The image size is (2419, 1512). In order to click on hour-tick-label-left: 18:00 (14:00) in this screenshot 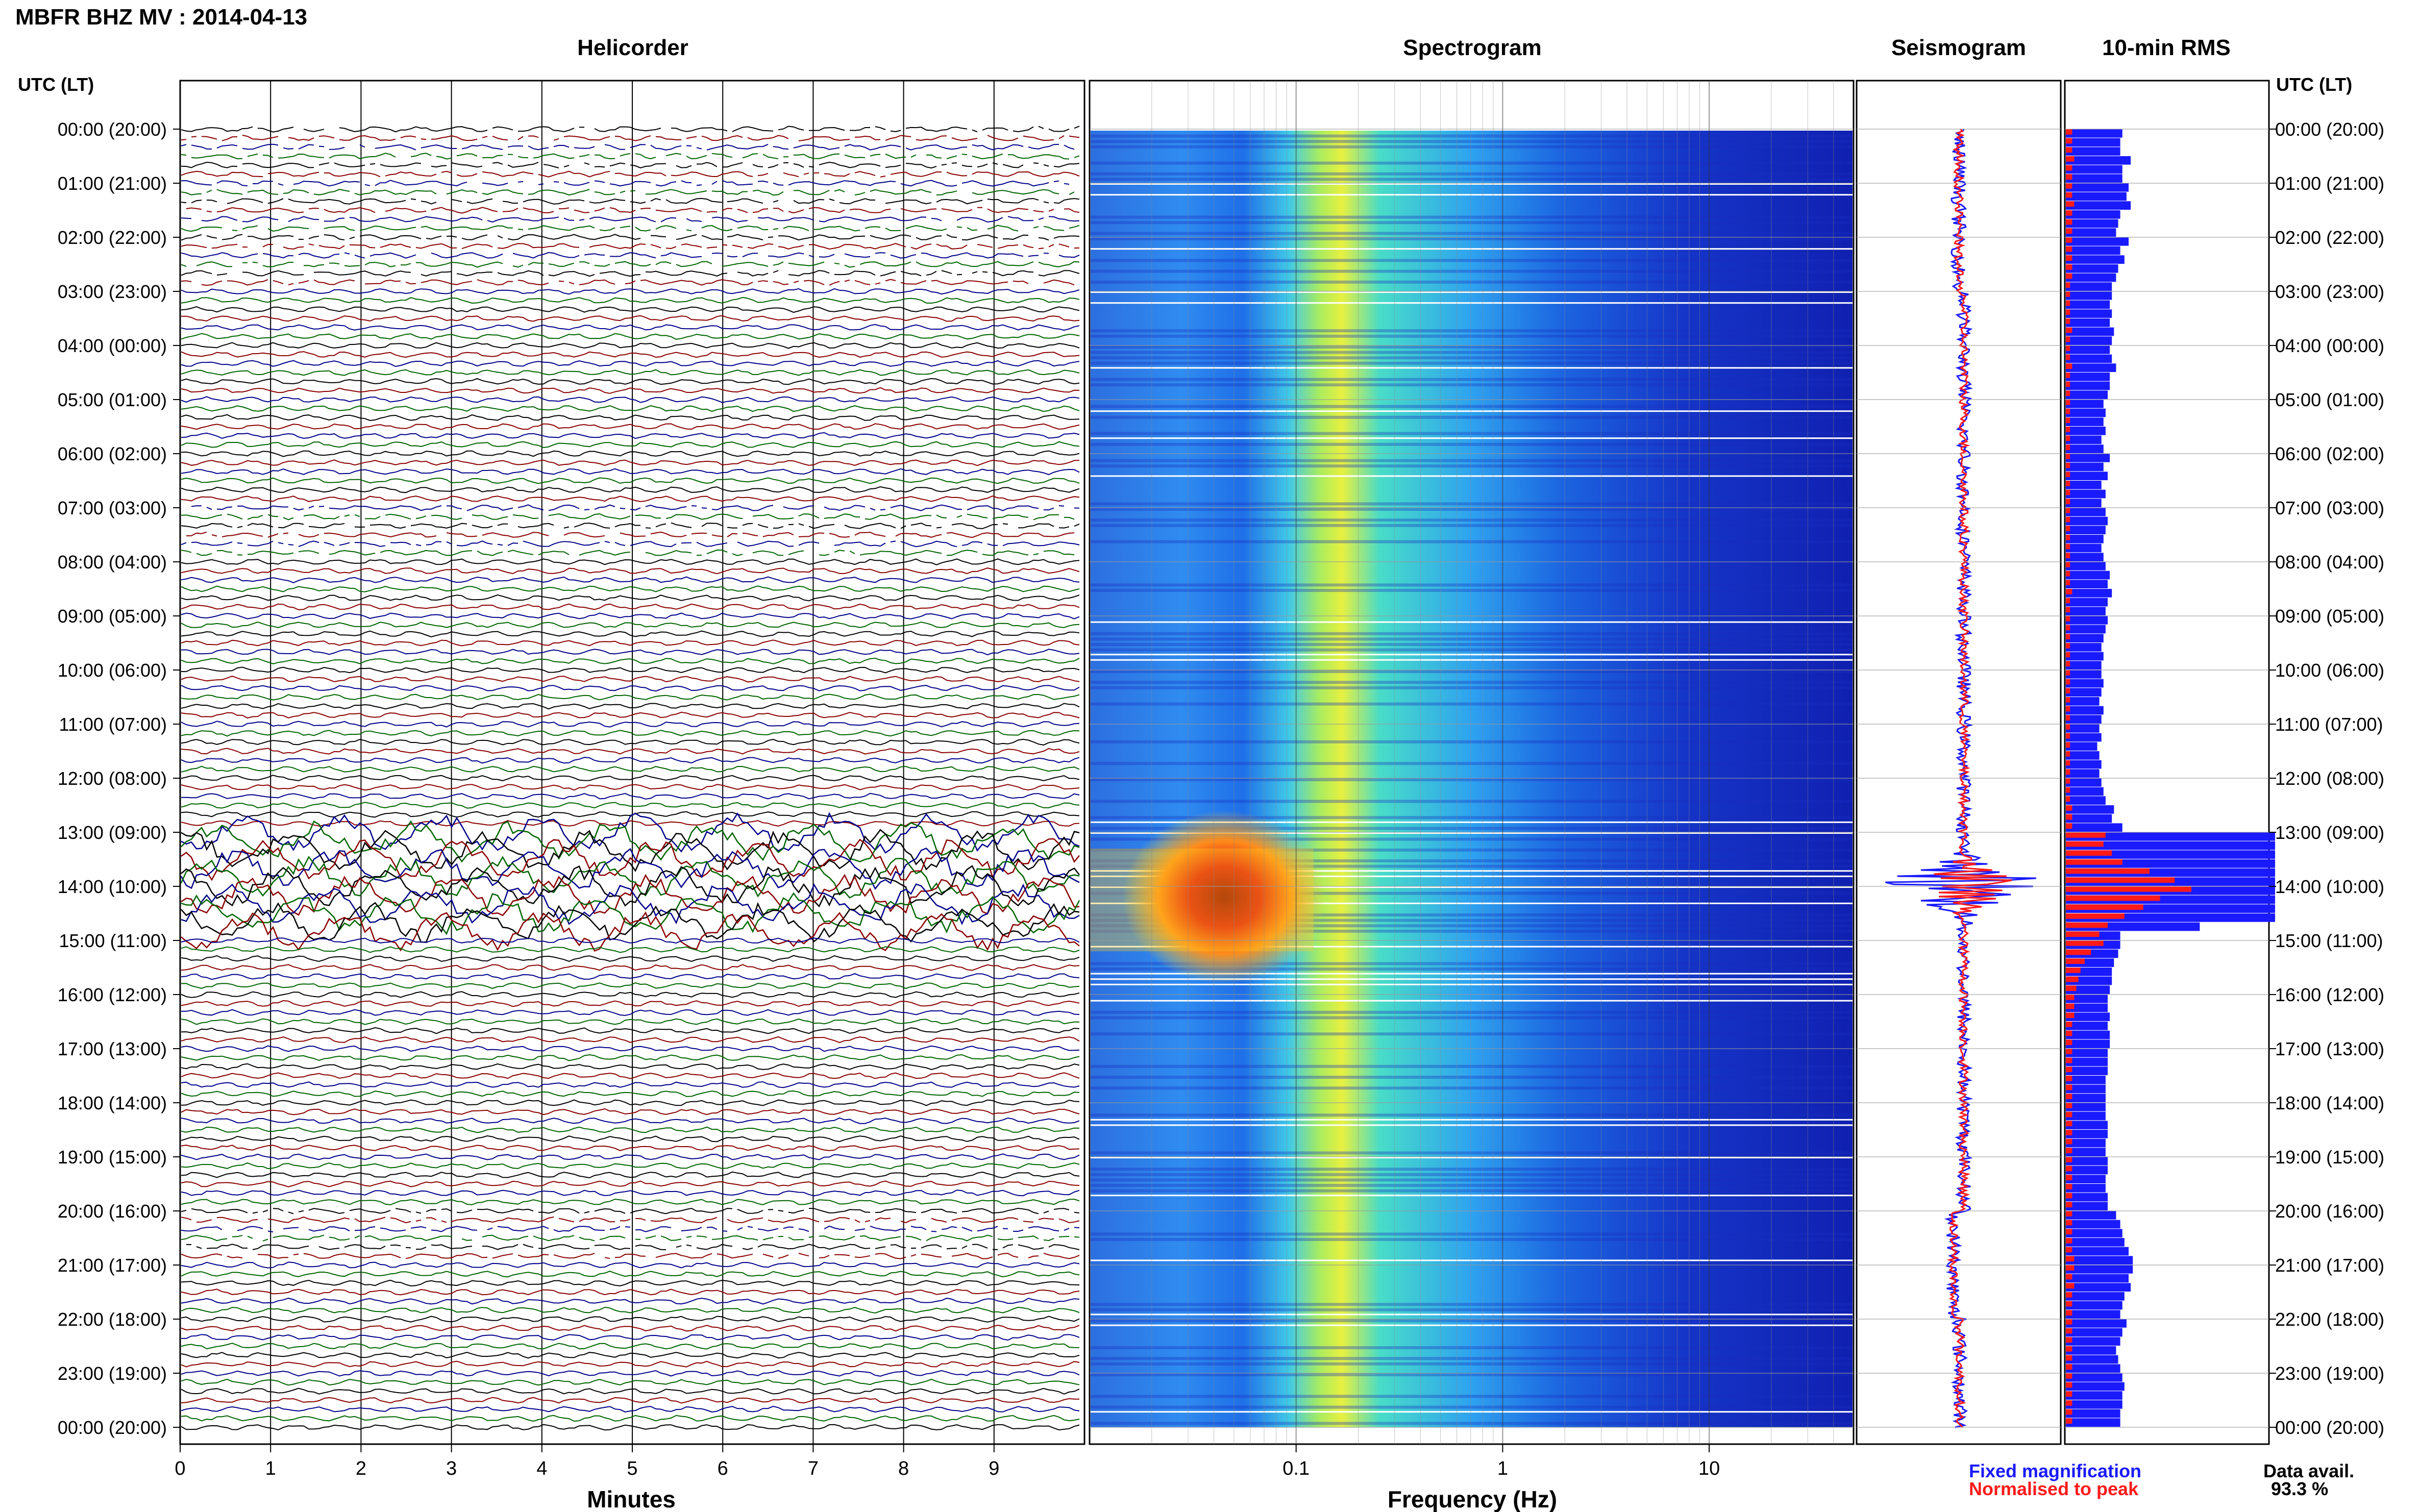, I will do `click(112, 1103)`.